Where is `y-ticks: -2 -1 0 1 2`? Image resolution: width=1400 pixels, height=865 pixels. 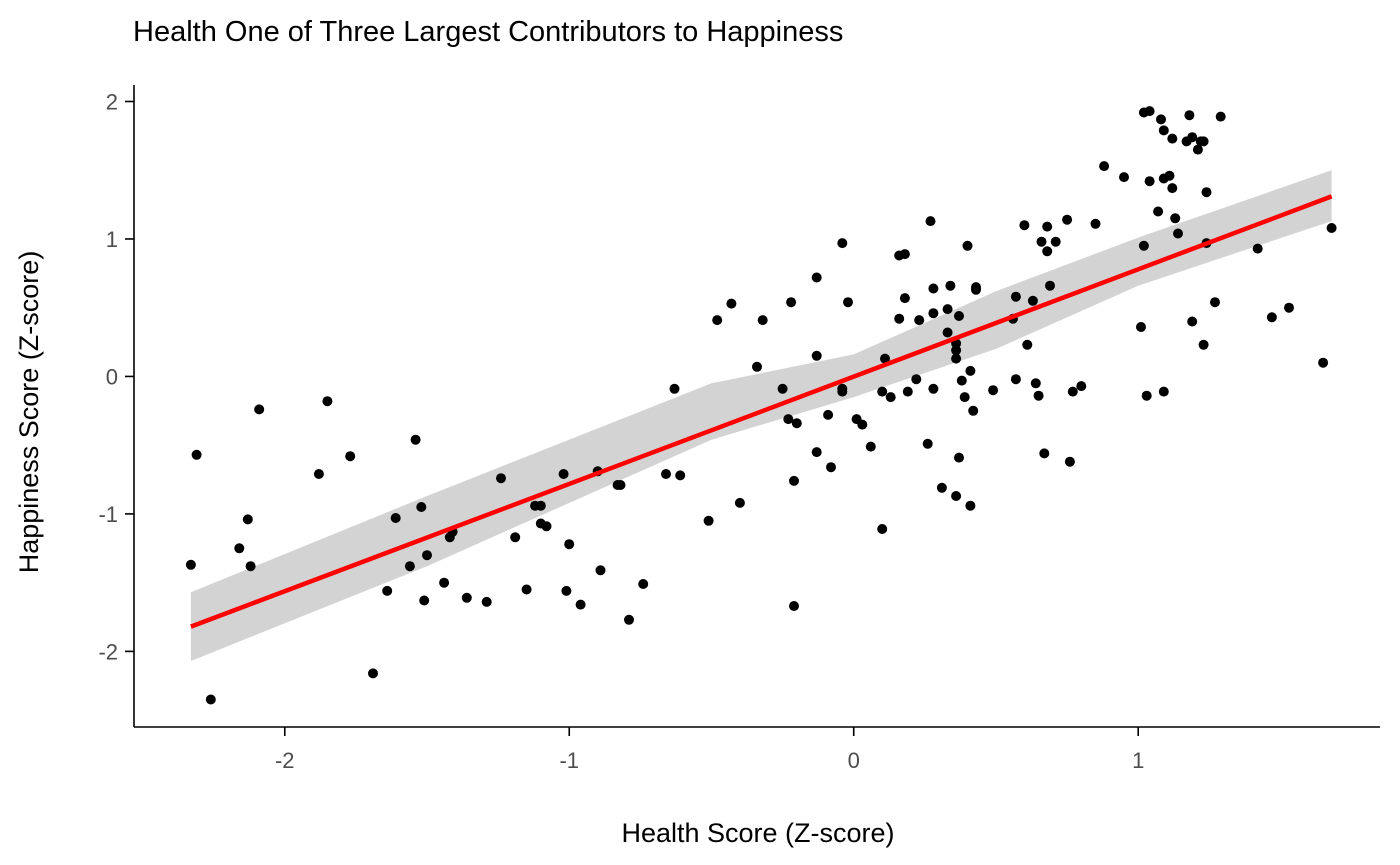 y-ticks: -2 -1 0 1 2 is located at coordinates (116, 376).